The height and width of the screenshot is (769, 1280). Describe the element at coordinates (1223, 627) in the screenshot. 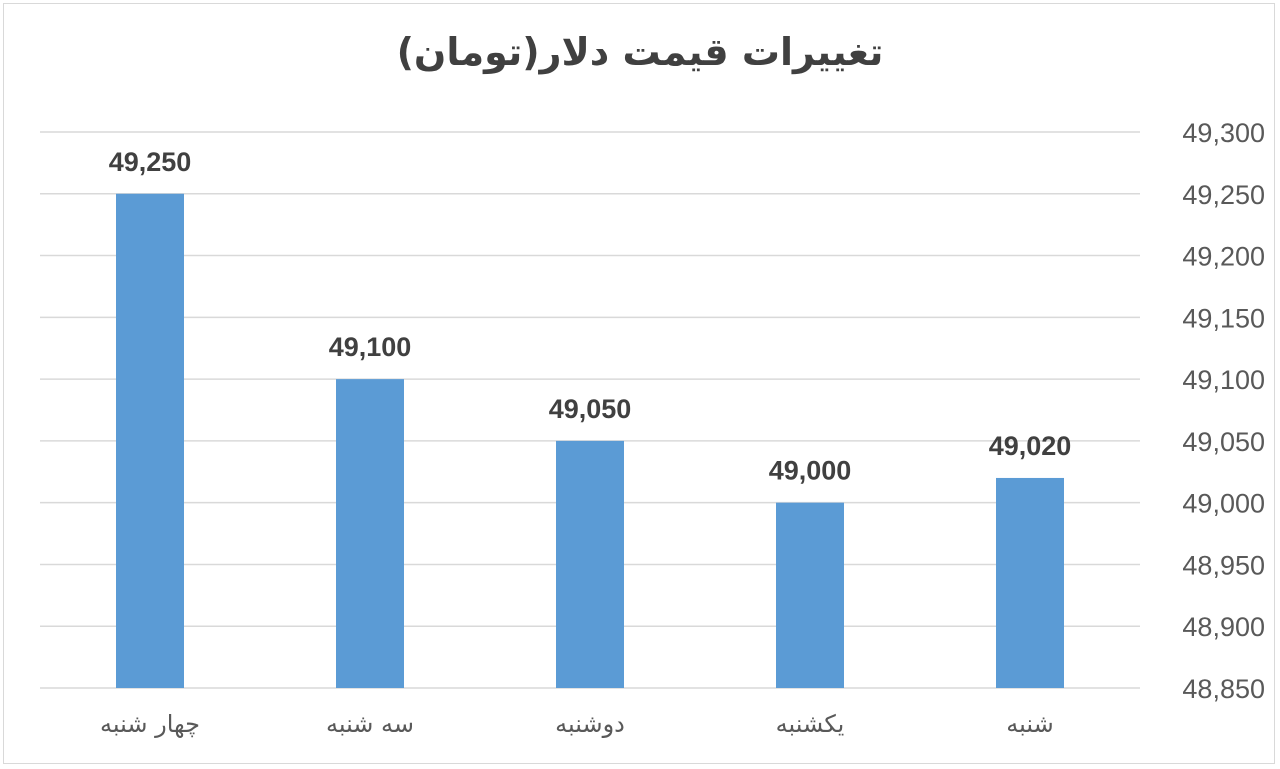

I see `y-tick-label: 48,900` at that location.